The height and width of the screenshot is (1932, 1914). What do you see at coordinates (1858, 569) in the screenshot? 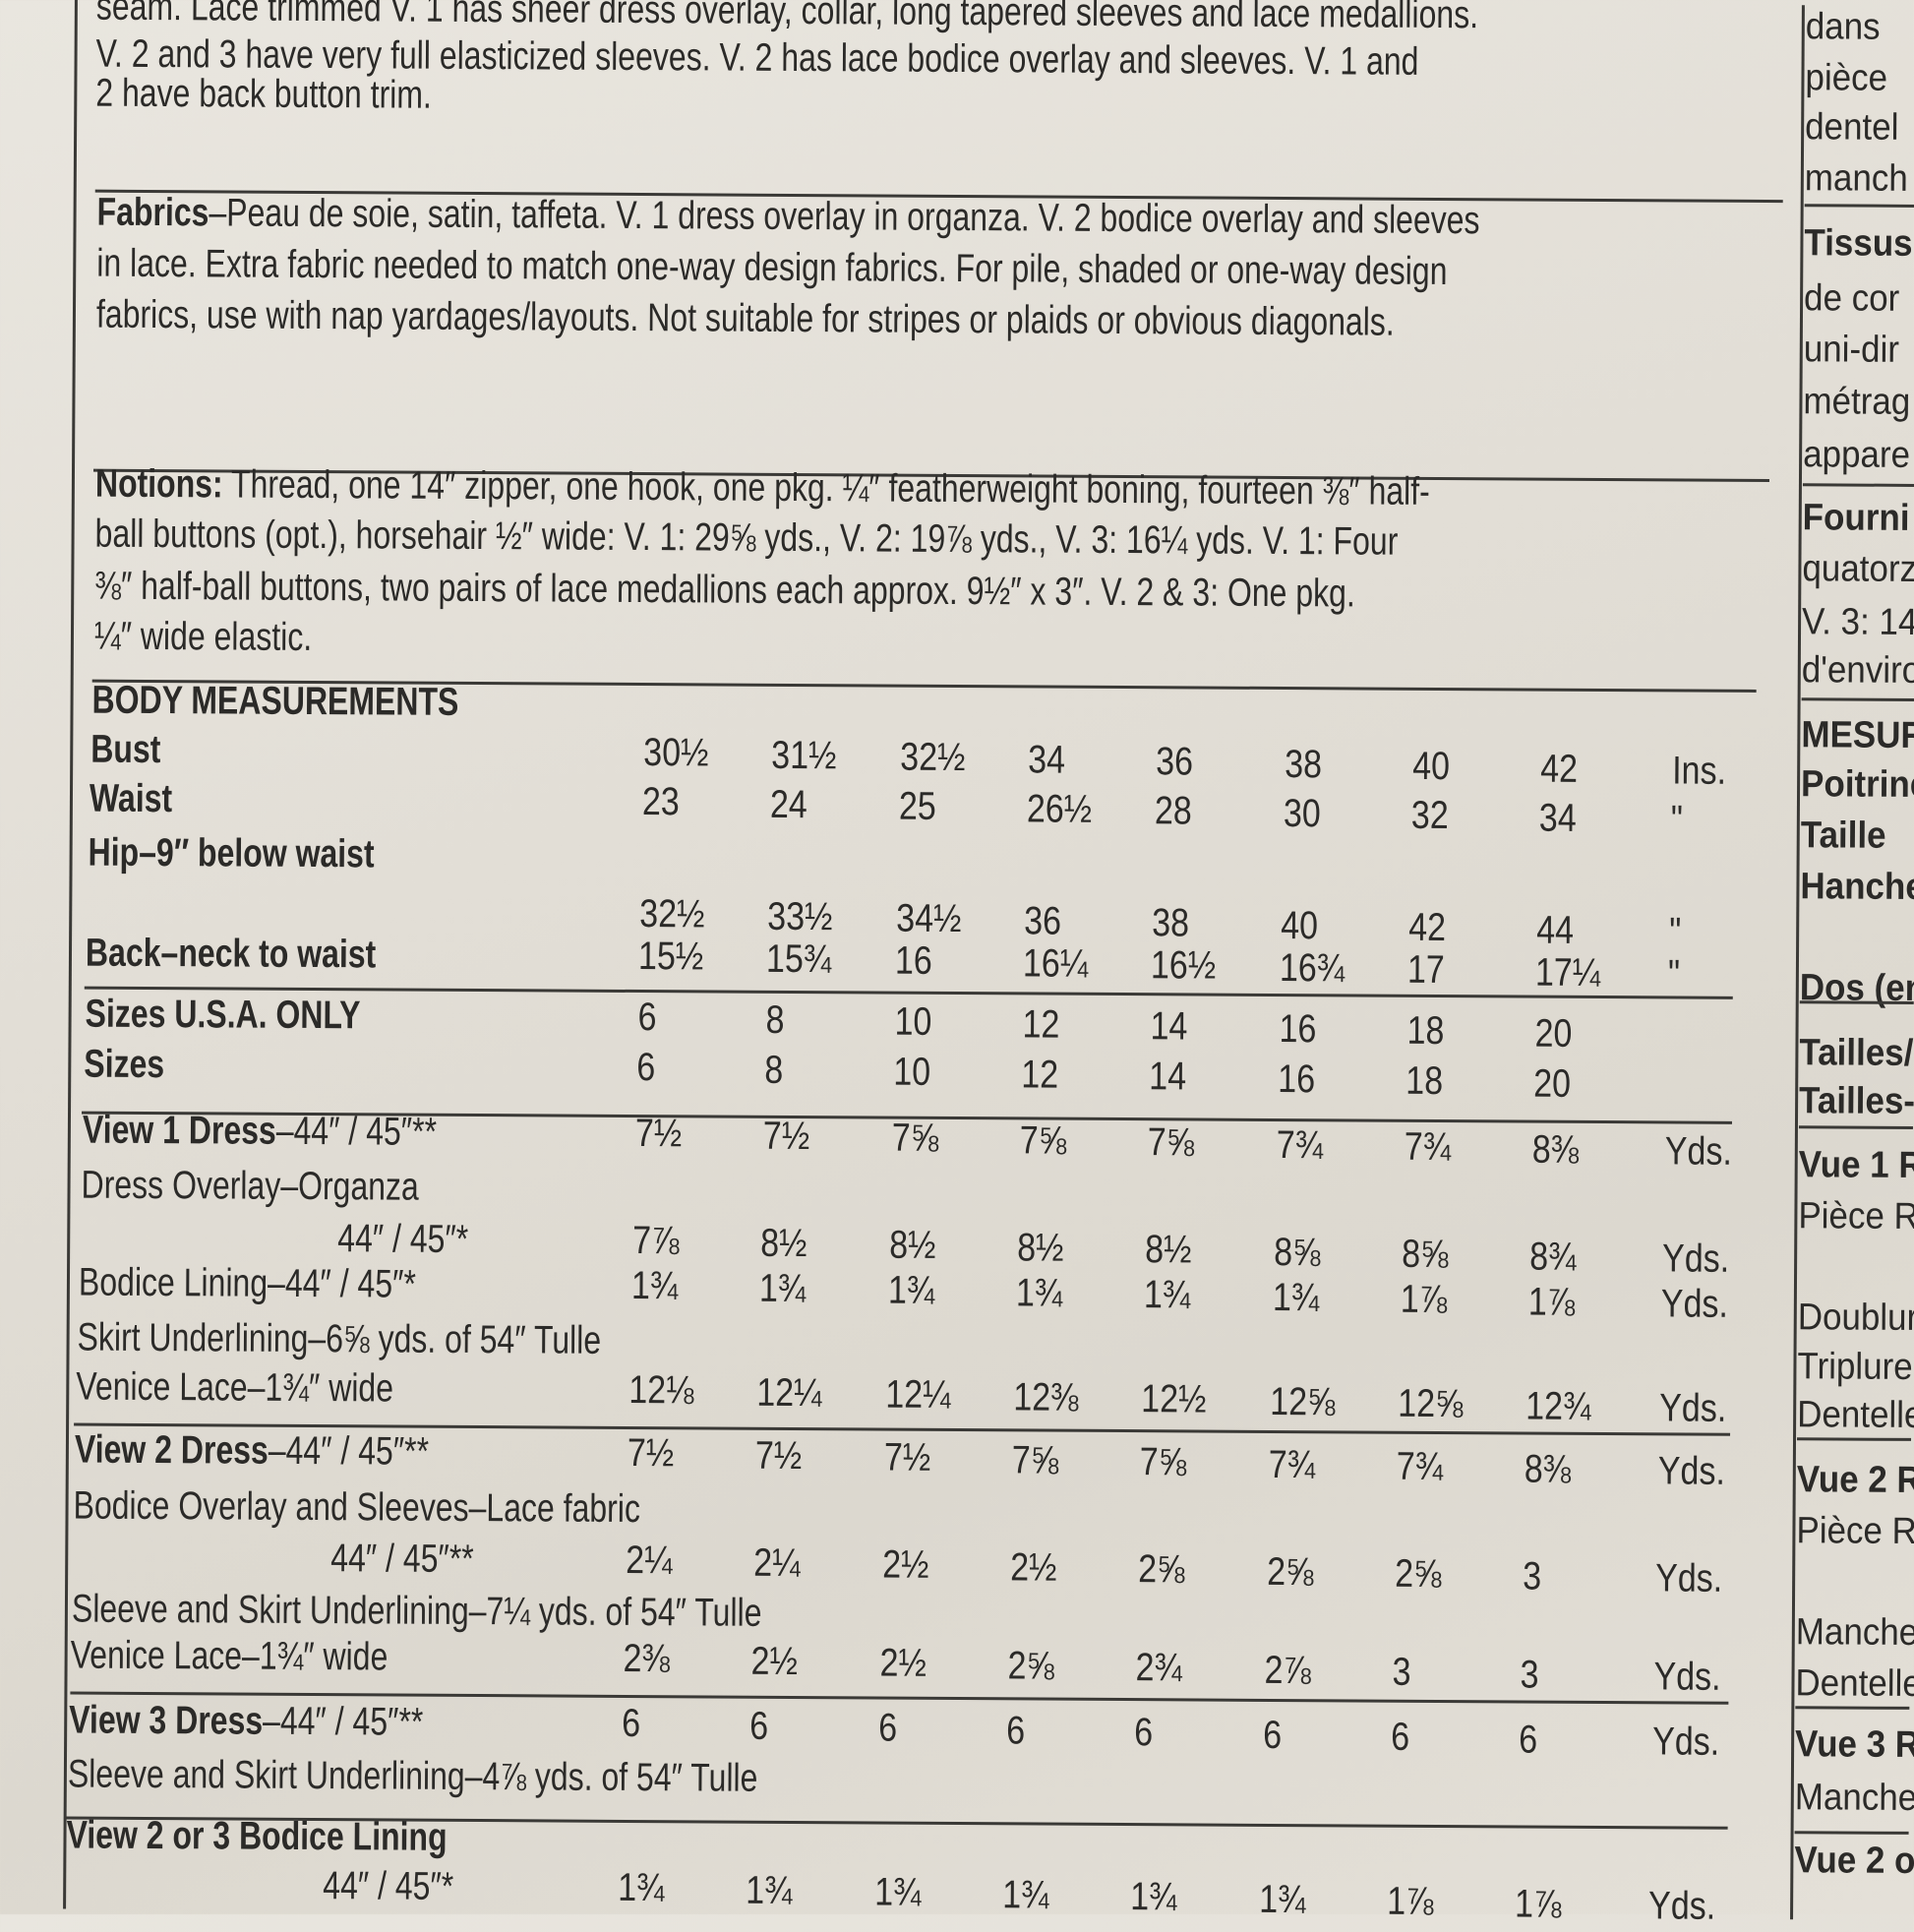
I see `french-column-line: quatorz` at bounding box center [1858, 569].